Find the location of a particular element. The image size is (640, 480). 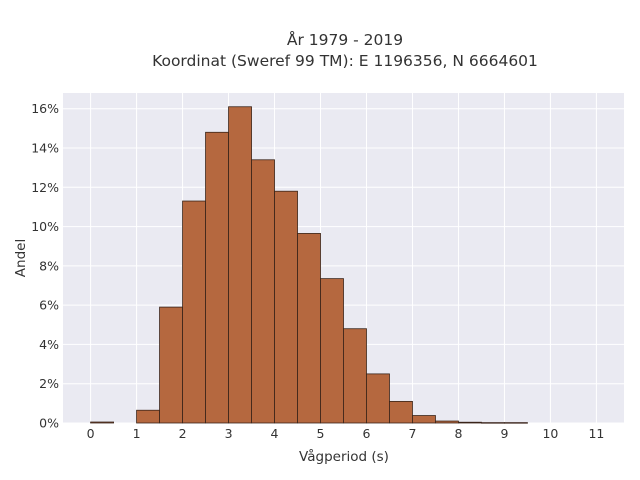

x-tick-label: 4 is located at coordinates (275, 433).